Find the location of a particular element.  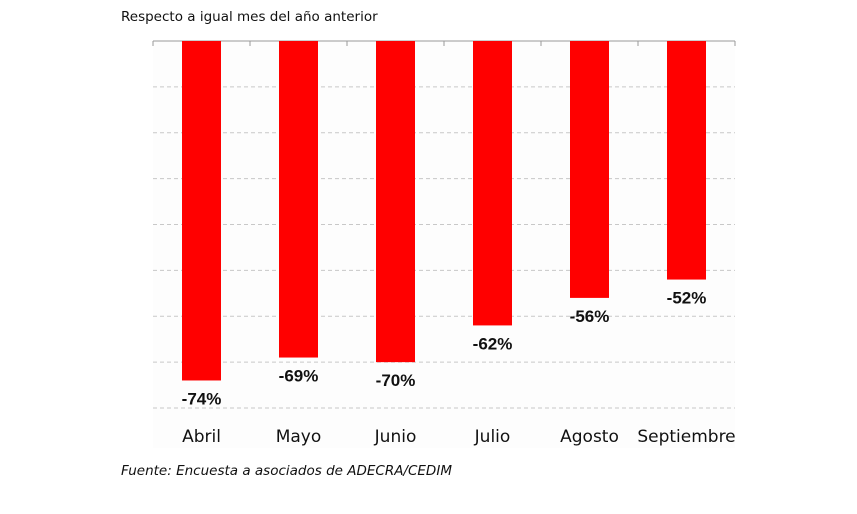

category-label: Septiembre is located at coordinates (686, 437).